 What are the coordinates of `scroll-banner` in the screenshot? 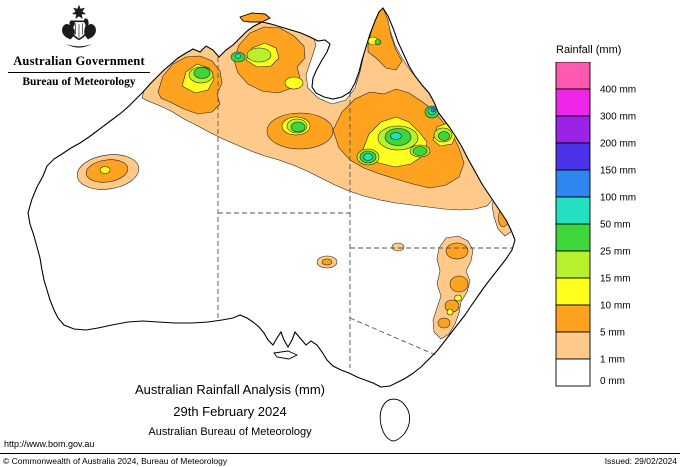 It's located at (79, 46).